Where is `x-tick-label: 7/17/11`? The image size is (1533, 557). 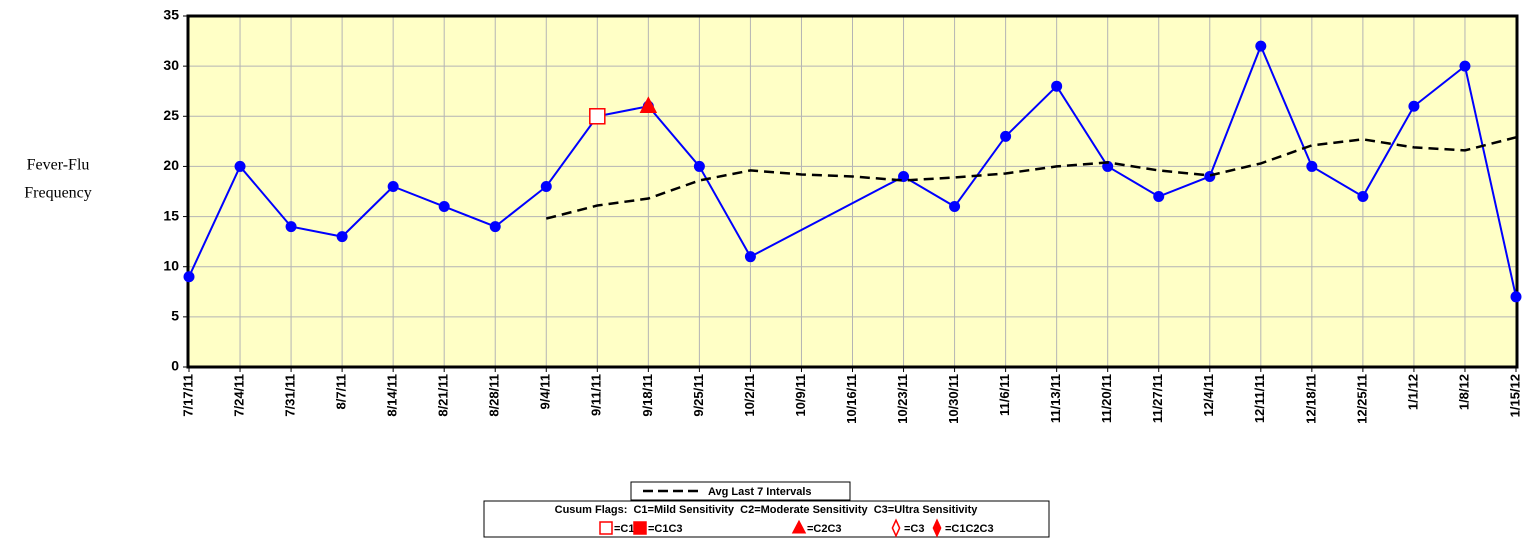
x-tick-label: 7/17/11 is located at coordinates (187, 395).